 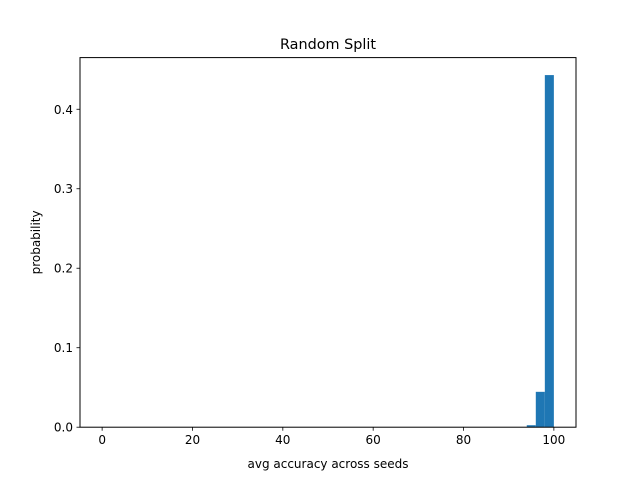 What do you see at coordinates (63, 348) in the screenshot?
I see `y-tick-label-1: 0.1` at bounding box center [63, 348].